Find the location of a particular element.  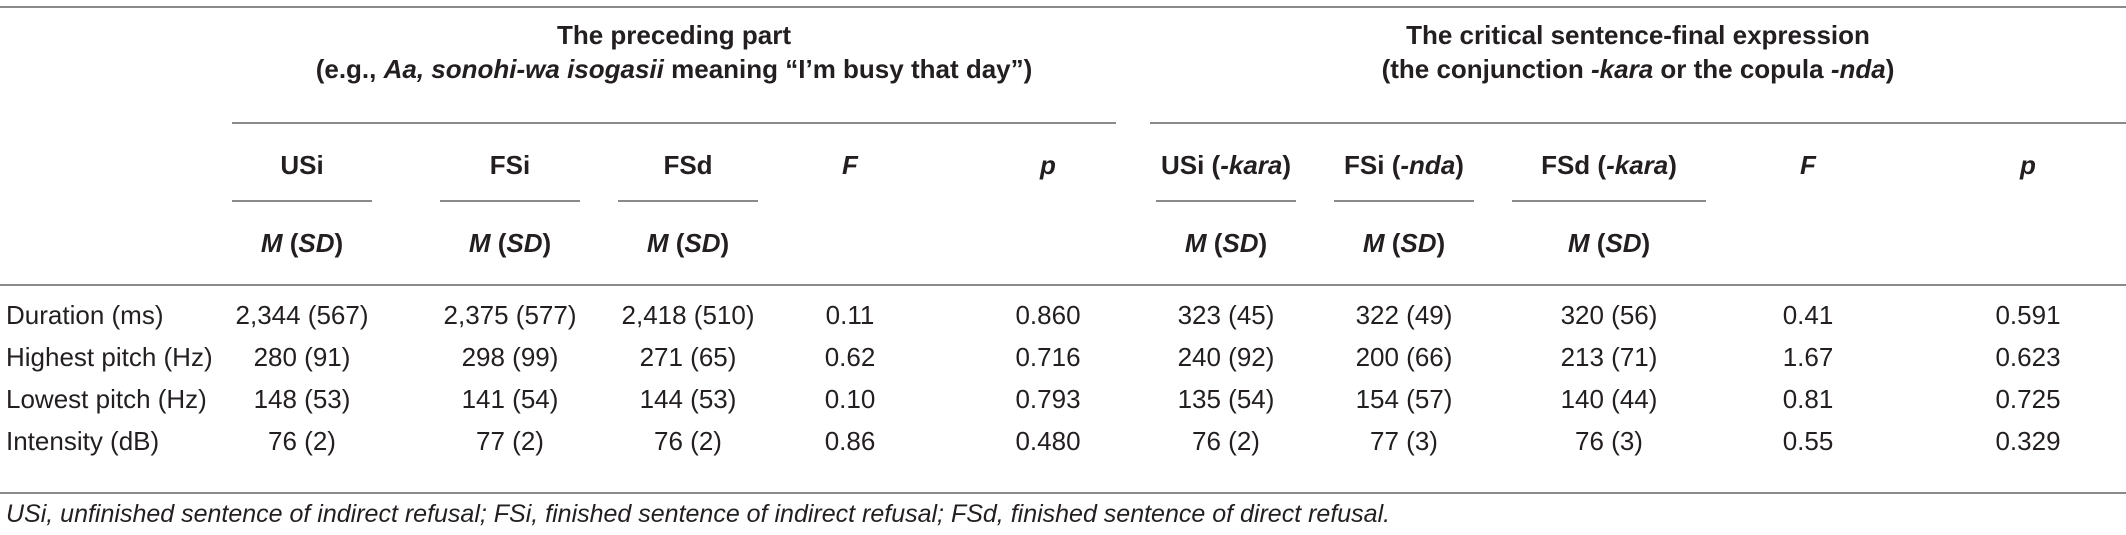

table-cell: 135 (54) is located at coordinates (1226, 399).